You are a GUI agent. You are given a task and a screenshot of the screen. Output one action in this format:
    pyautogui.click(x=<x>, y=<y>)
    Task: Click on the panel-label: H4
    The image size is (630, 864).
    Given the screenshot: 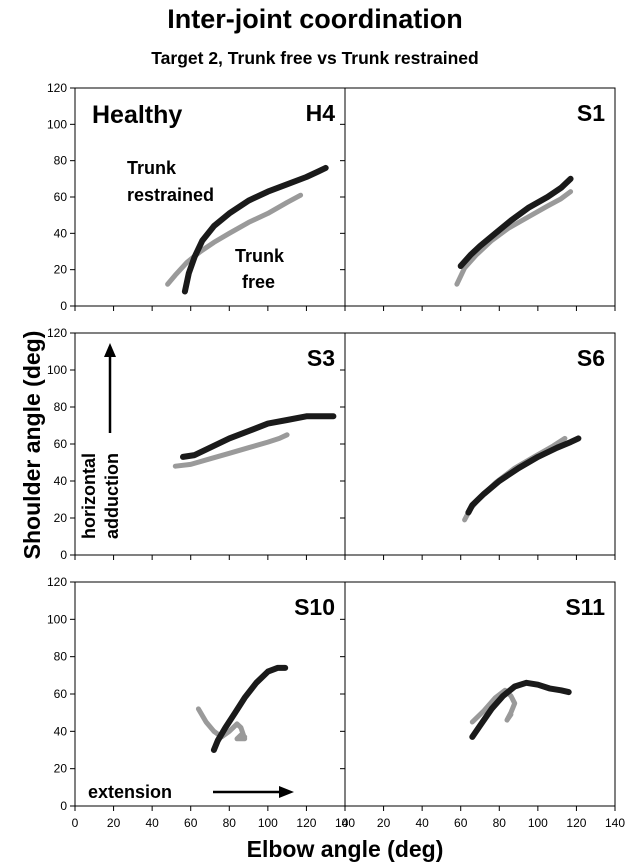 What is the action you would take?
    pyautogui.click(x=321, y=113)
    